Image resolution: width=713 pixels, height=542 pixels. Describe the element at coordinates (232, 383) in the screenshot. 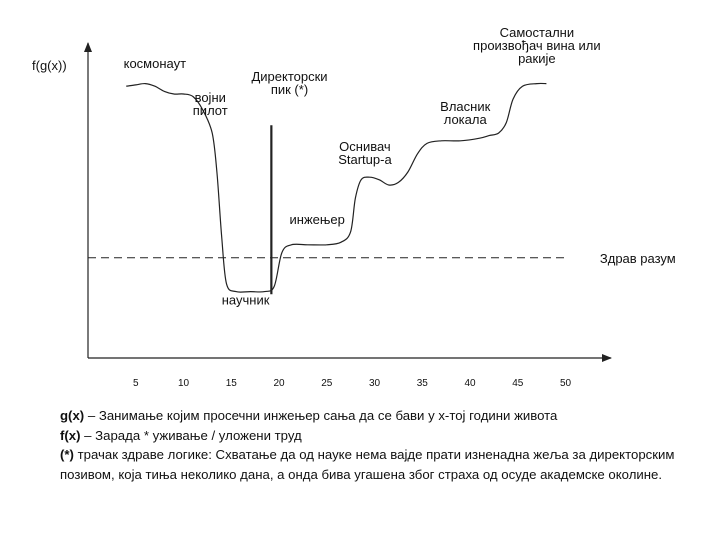

I see `x-tick-label: 15` at that location.